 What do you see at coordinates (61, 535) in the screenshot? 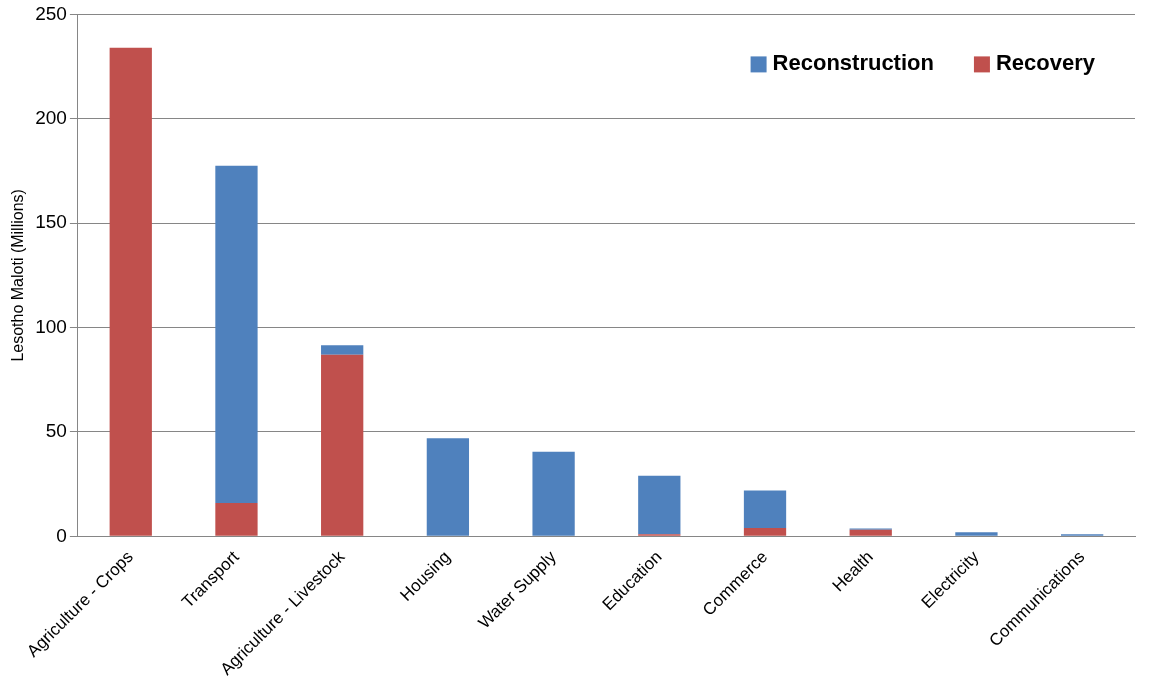
I see `y-tick-label: 0` at bounding box center [61, 535].